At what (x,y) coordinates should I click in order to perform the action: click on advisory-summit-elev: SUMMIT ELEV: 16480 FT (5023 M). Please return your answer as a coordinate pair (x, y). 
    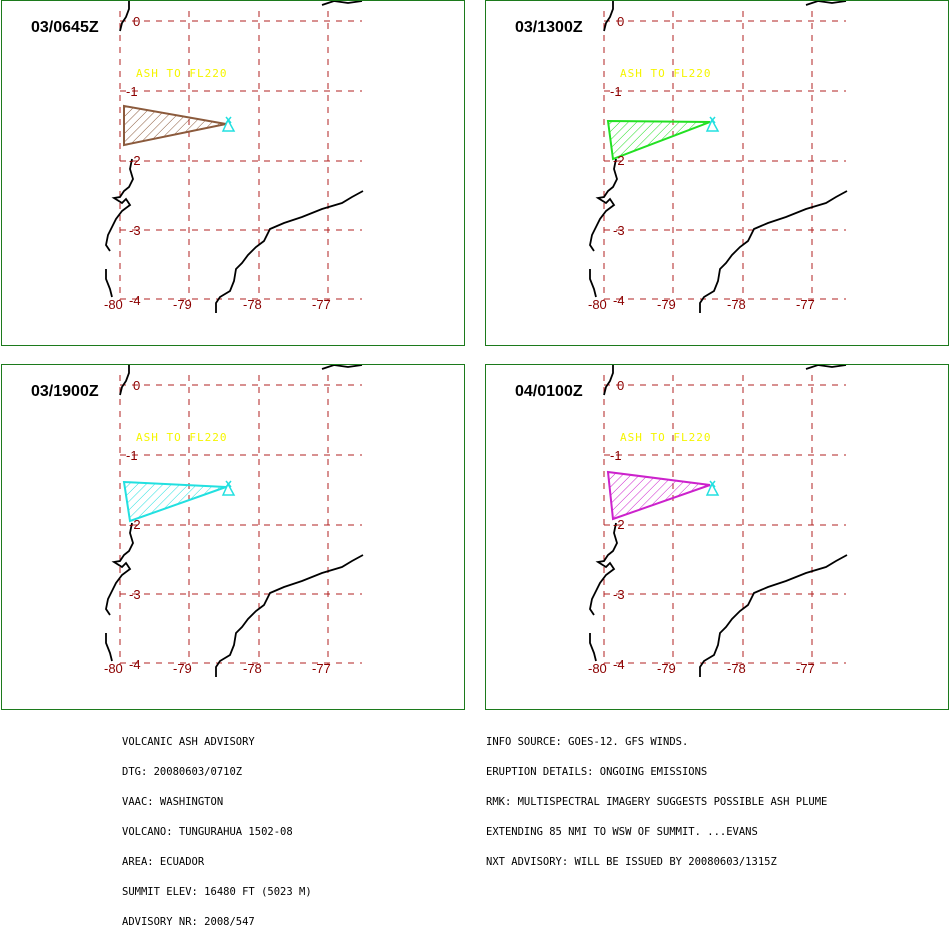
    Looking at the image, I should click on (217, 892).